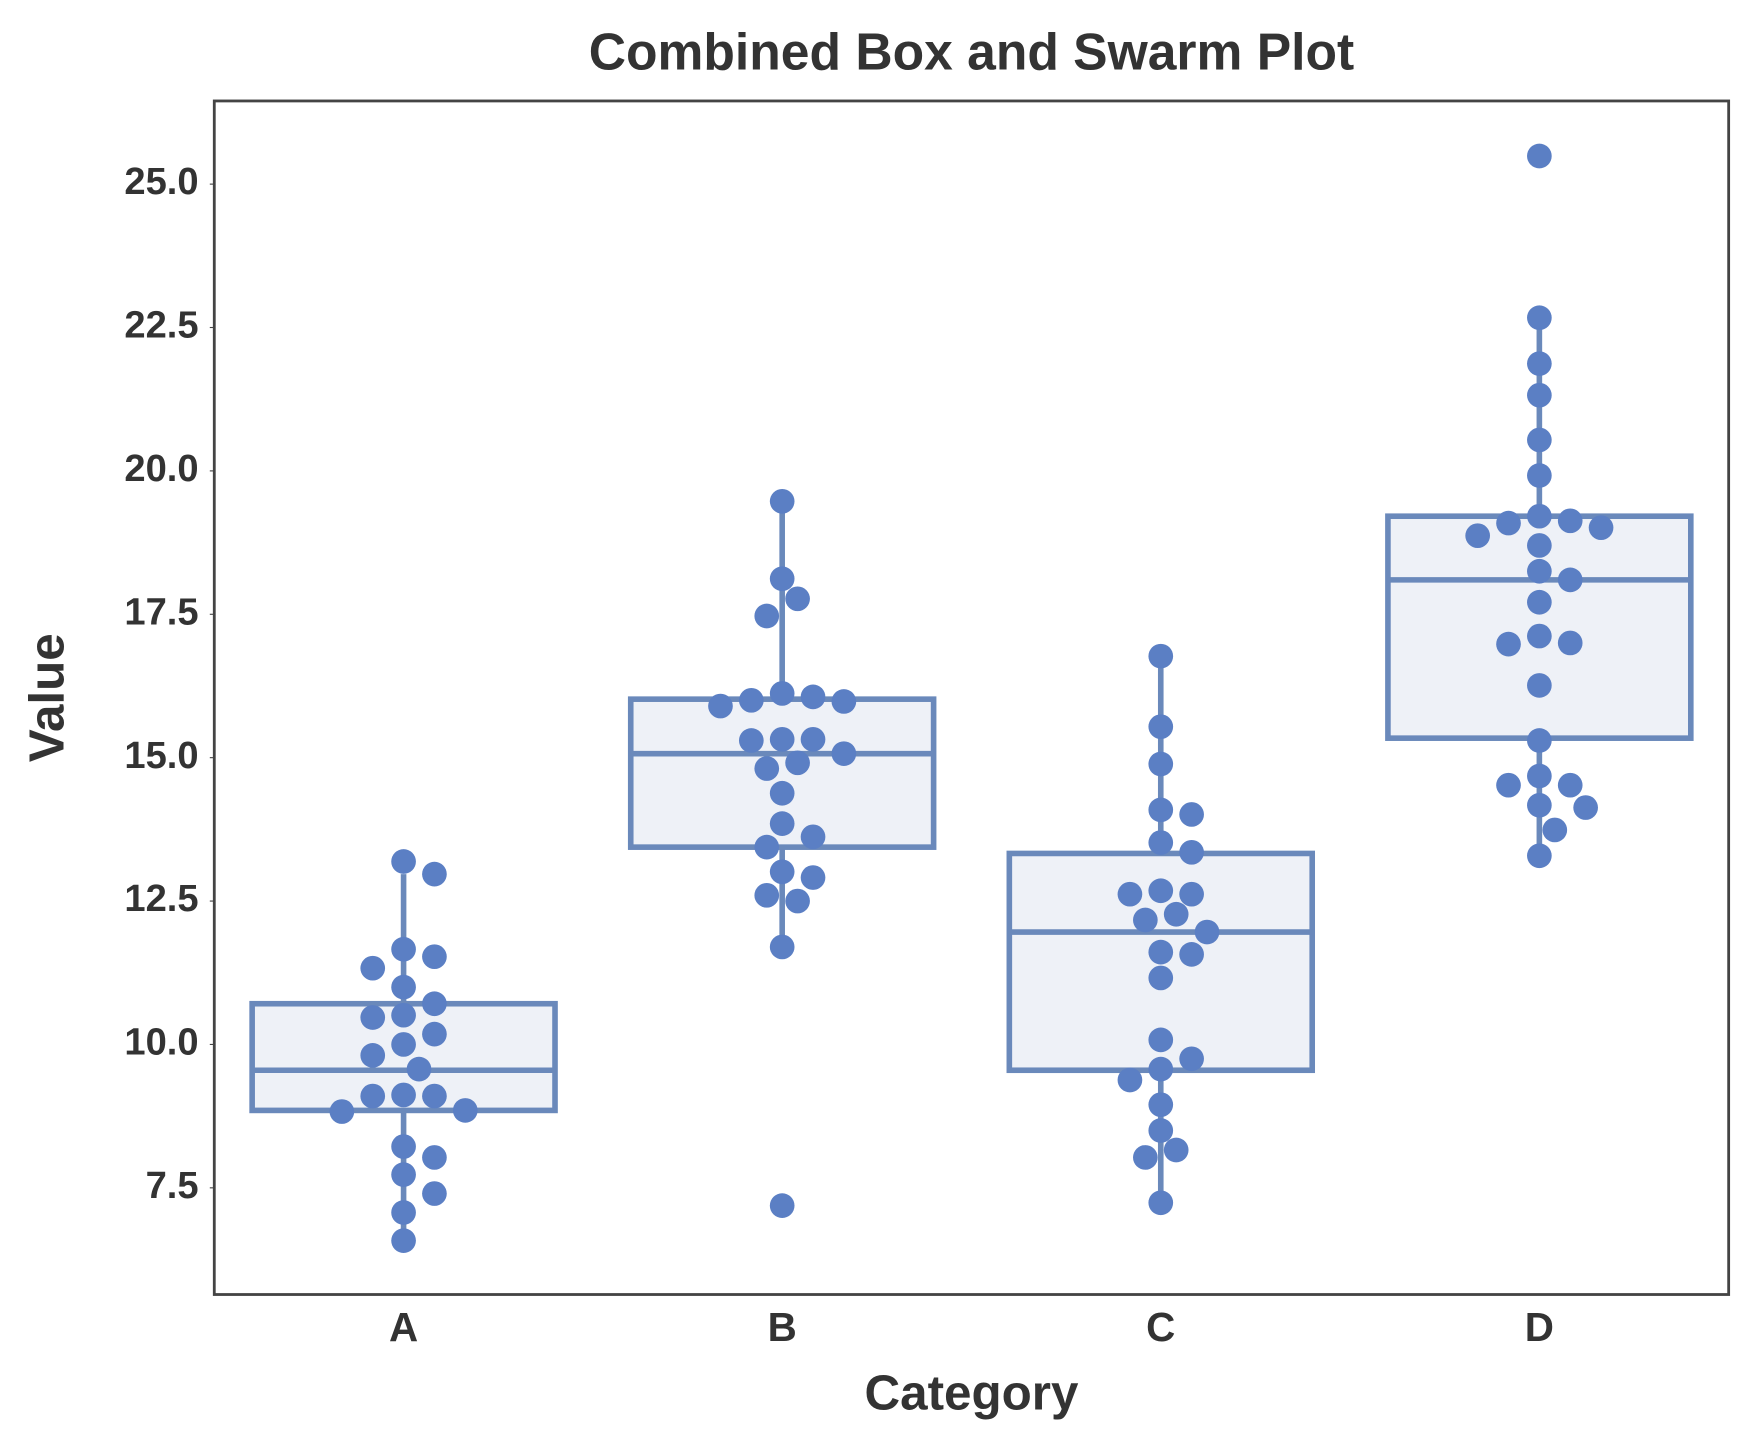 The height and width of the screenshot is (1451, 1750). Describe the element at coordinates (161, 1042) in the screenshot. I see `y-tick-label: 10.0` at that location.